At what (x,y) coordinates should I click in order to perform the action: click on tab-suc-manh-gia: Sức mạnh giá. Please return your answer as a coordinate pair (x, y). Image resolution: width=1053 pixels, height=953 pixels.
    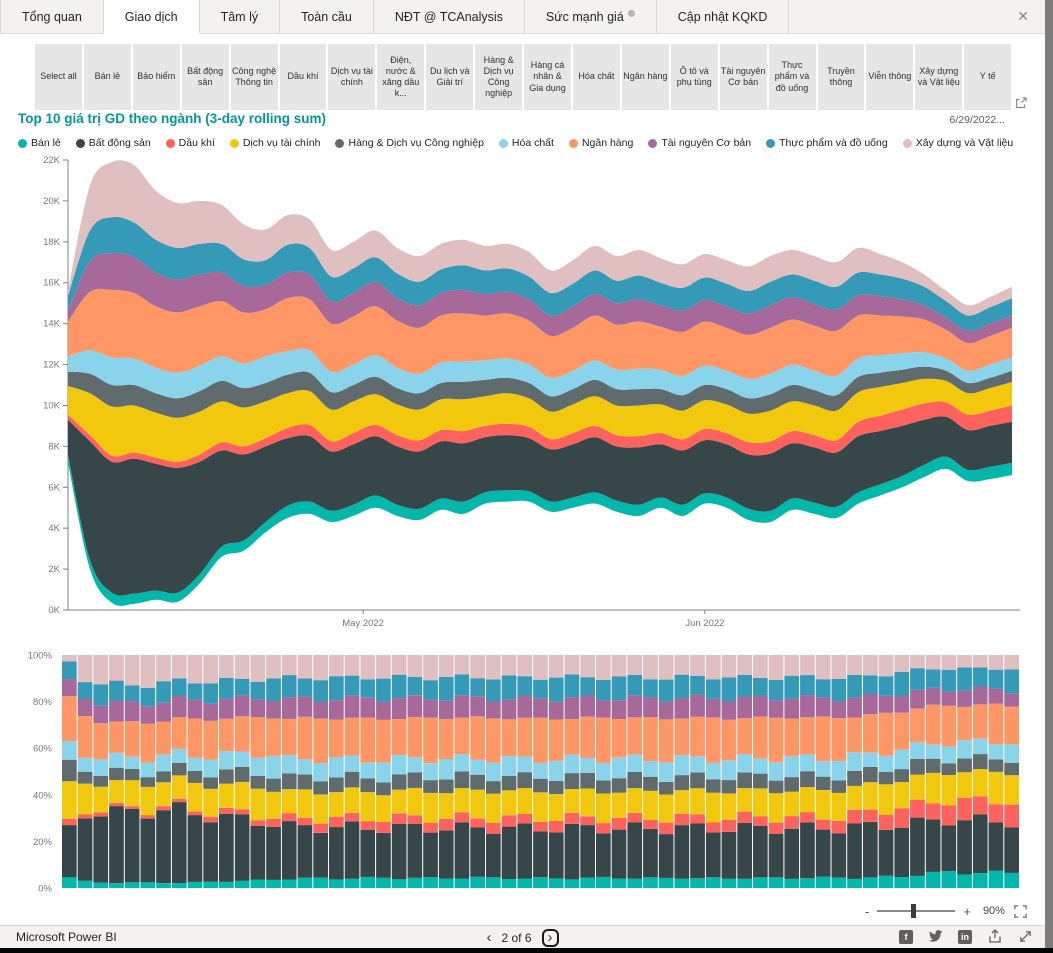
    Looking at the image, I should click on (590, 16).